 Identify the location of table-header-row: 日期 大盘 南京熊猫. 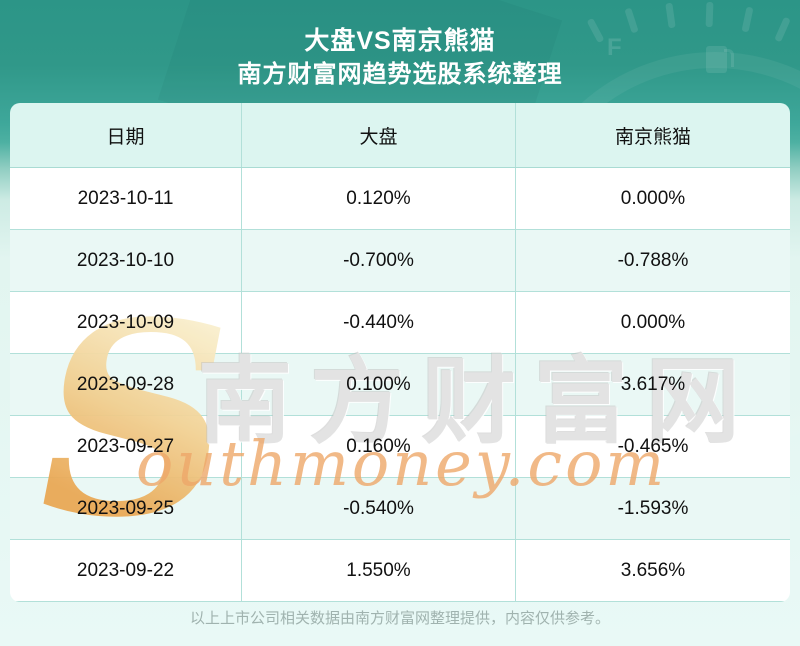
(400, 135).